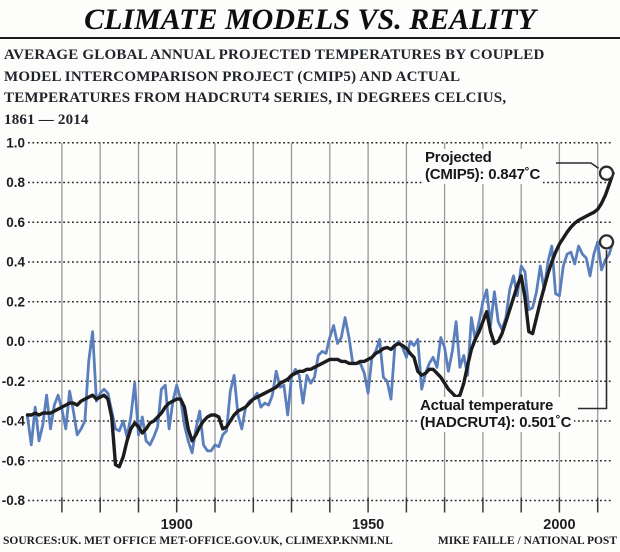  I want to click on actual-annotation: Actual temperature (HADCRUT4): 0.501˚C, so click(496, 414).